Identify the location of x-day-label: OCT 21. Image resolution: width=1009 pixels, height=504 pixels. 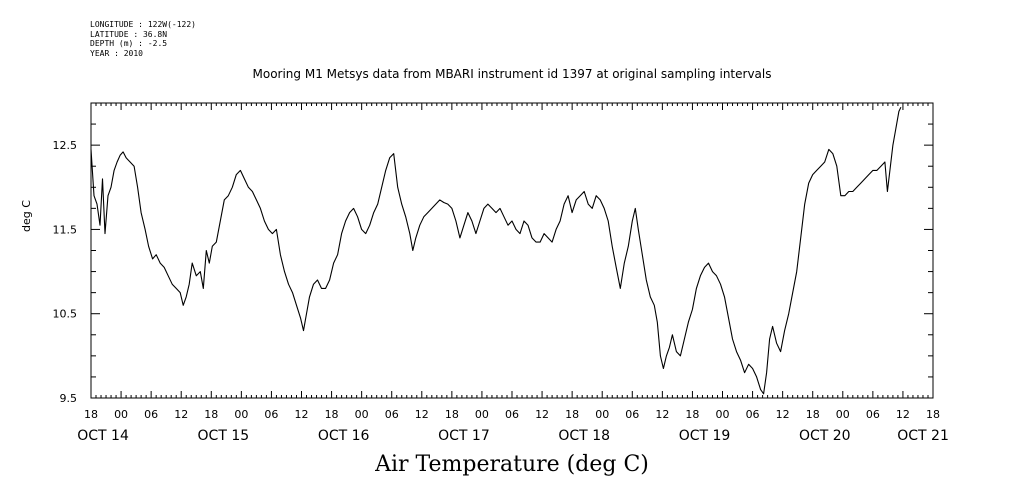
(923, 436).